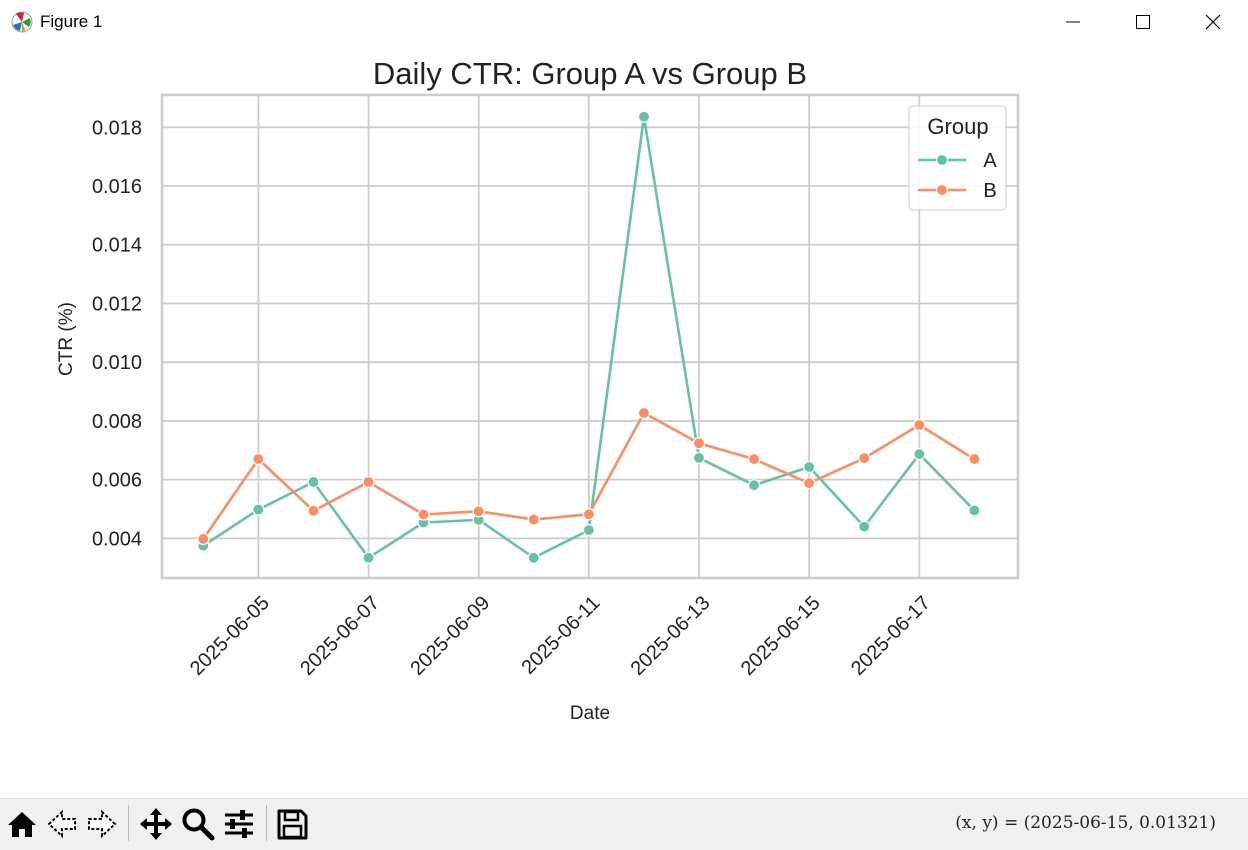 The image size is (1248, 850). Describe the element at coordinates (990, 161) in the screenshot. I see `legend-label: A` at that location.